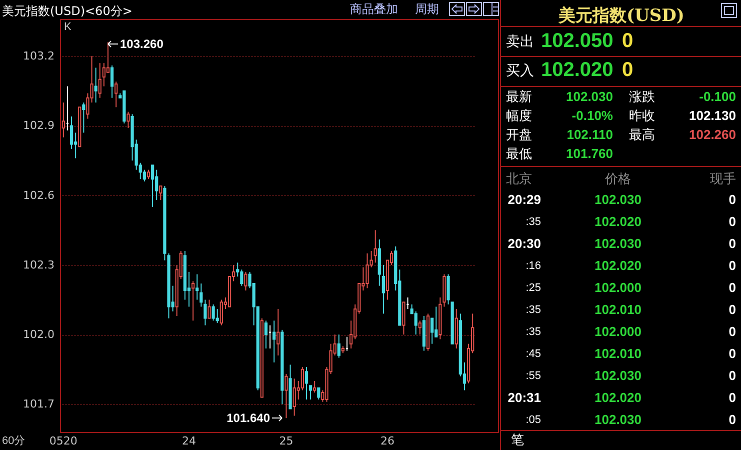 This screenshot has height=450, width=741. What do you see at coordinates (519, 153) in the screenshot?
I see `text: 最低` at bounding box center [519, 153].